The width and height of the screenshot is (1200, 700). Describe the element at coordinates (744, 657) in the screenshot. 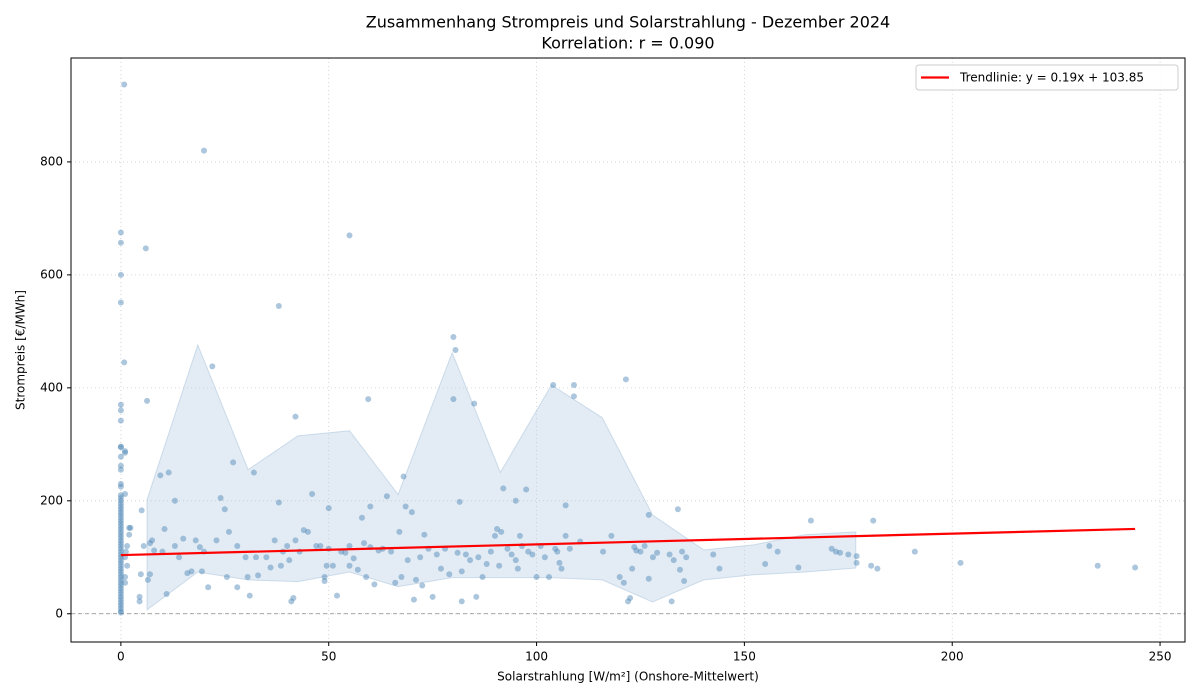

I see `x-tick-label: 150` at that location.